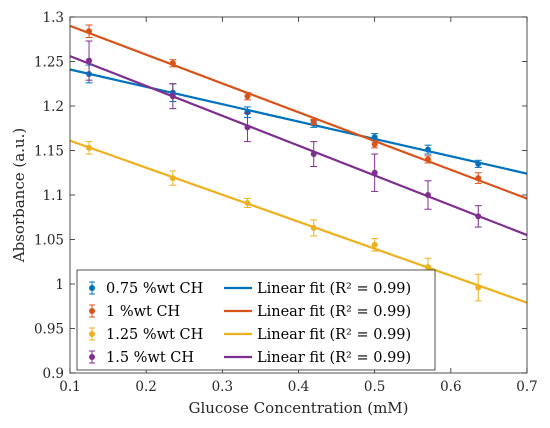 This screenshot has width=550, height=428. I want to click on x-axis-label: Glucose Concentration (mM), so click(298, 408).